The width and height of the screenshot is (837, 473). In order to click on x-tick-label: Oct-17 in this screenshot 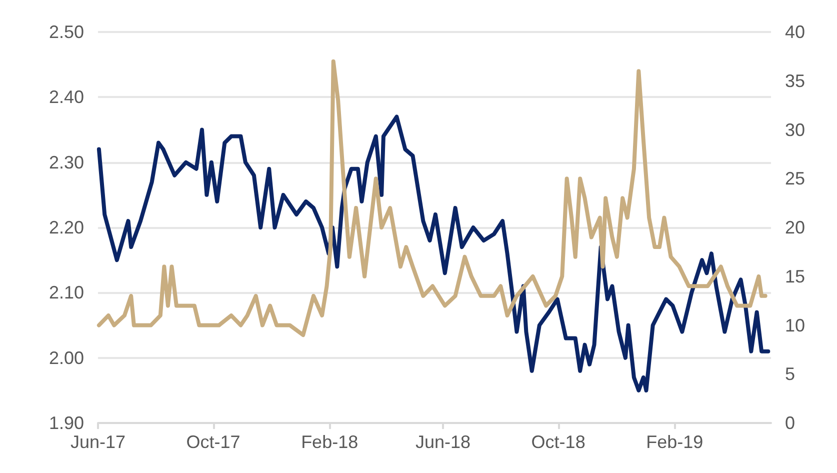, I will do `click(213, 442)`.